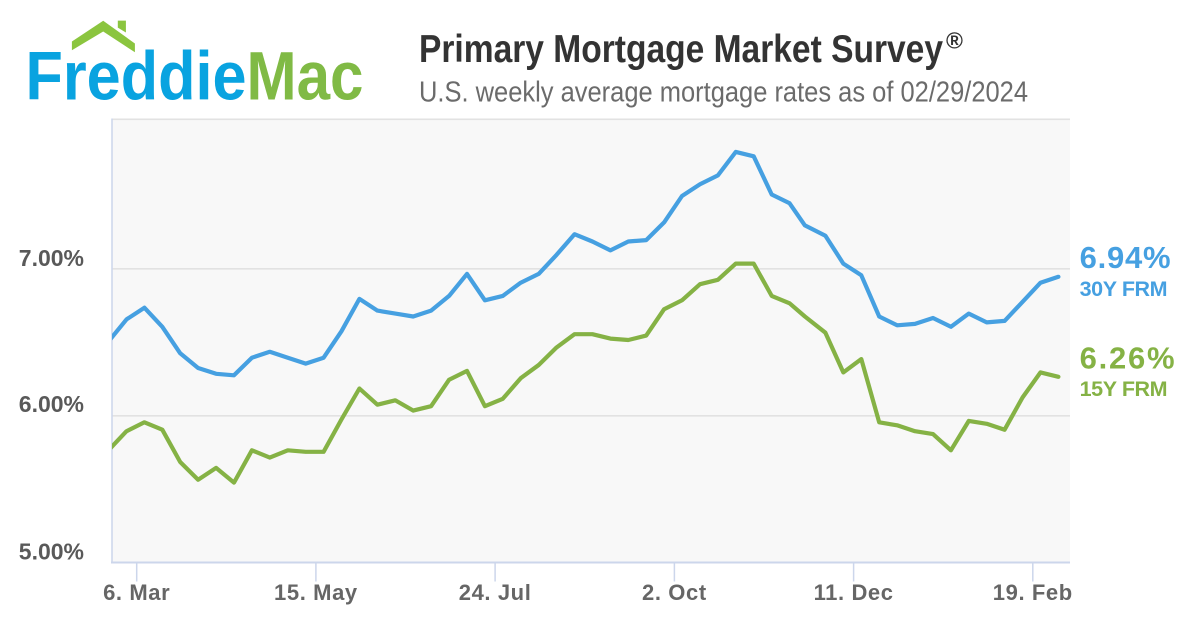  I want to click on svg-text: 2. Oct, so click(674, 592).